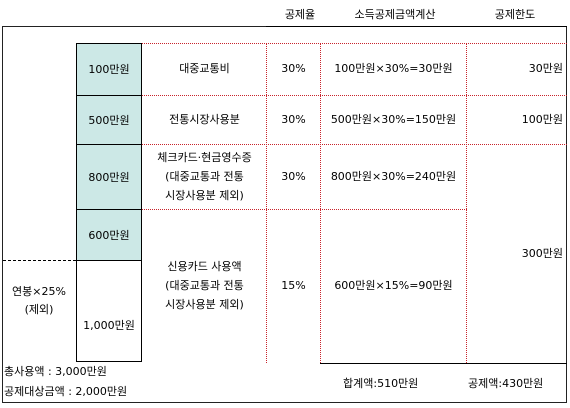 The width and height of the screenshot is (570, 408). What do you see at coordinates (109, 325) in the screenshot?
I see `bar-label: 1,000만원` at bounding box center [109, 325].